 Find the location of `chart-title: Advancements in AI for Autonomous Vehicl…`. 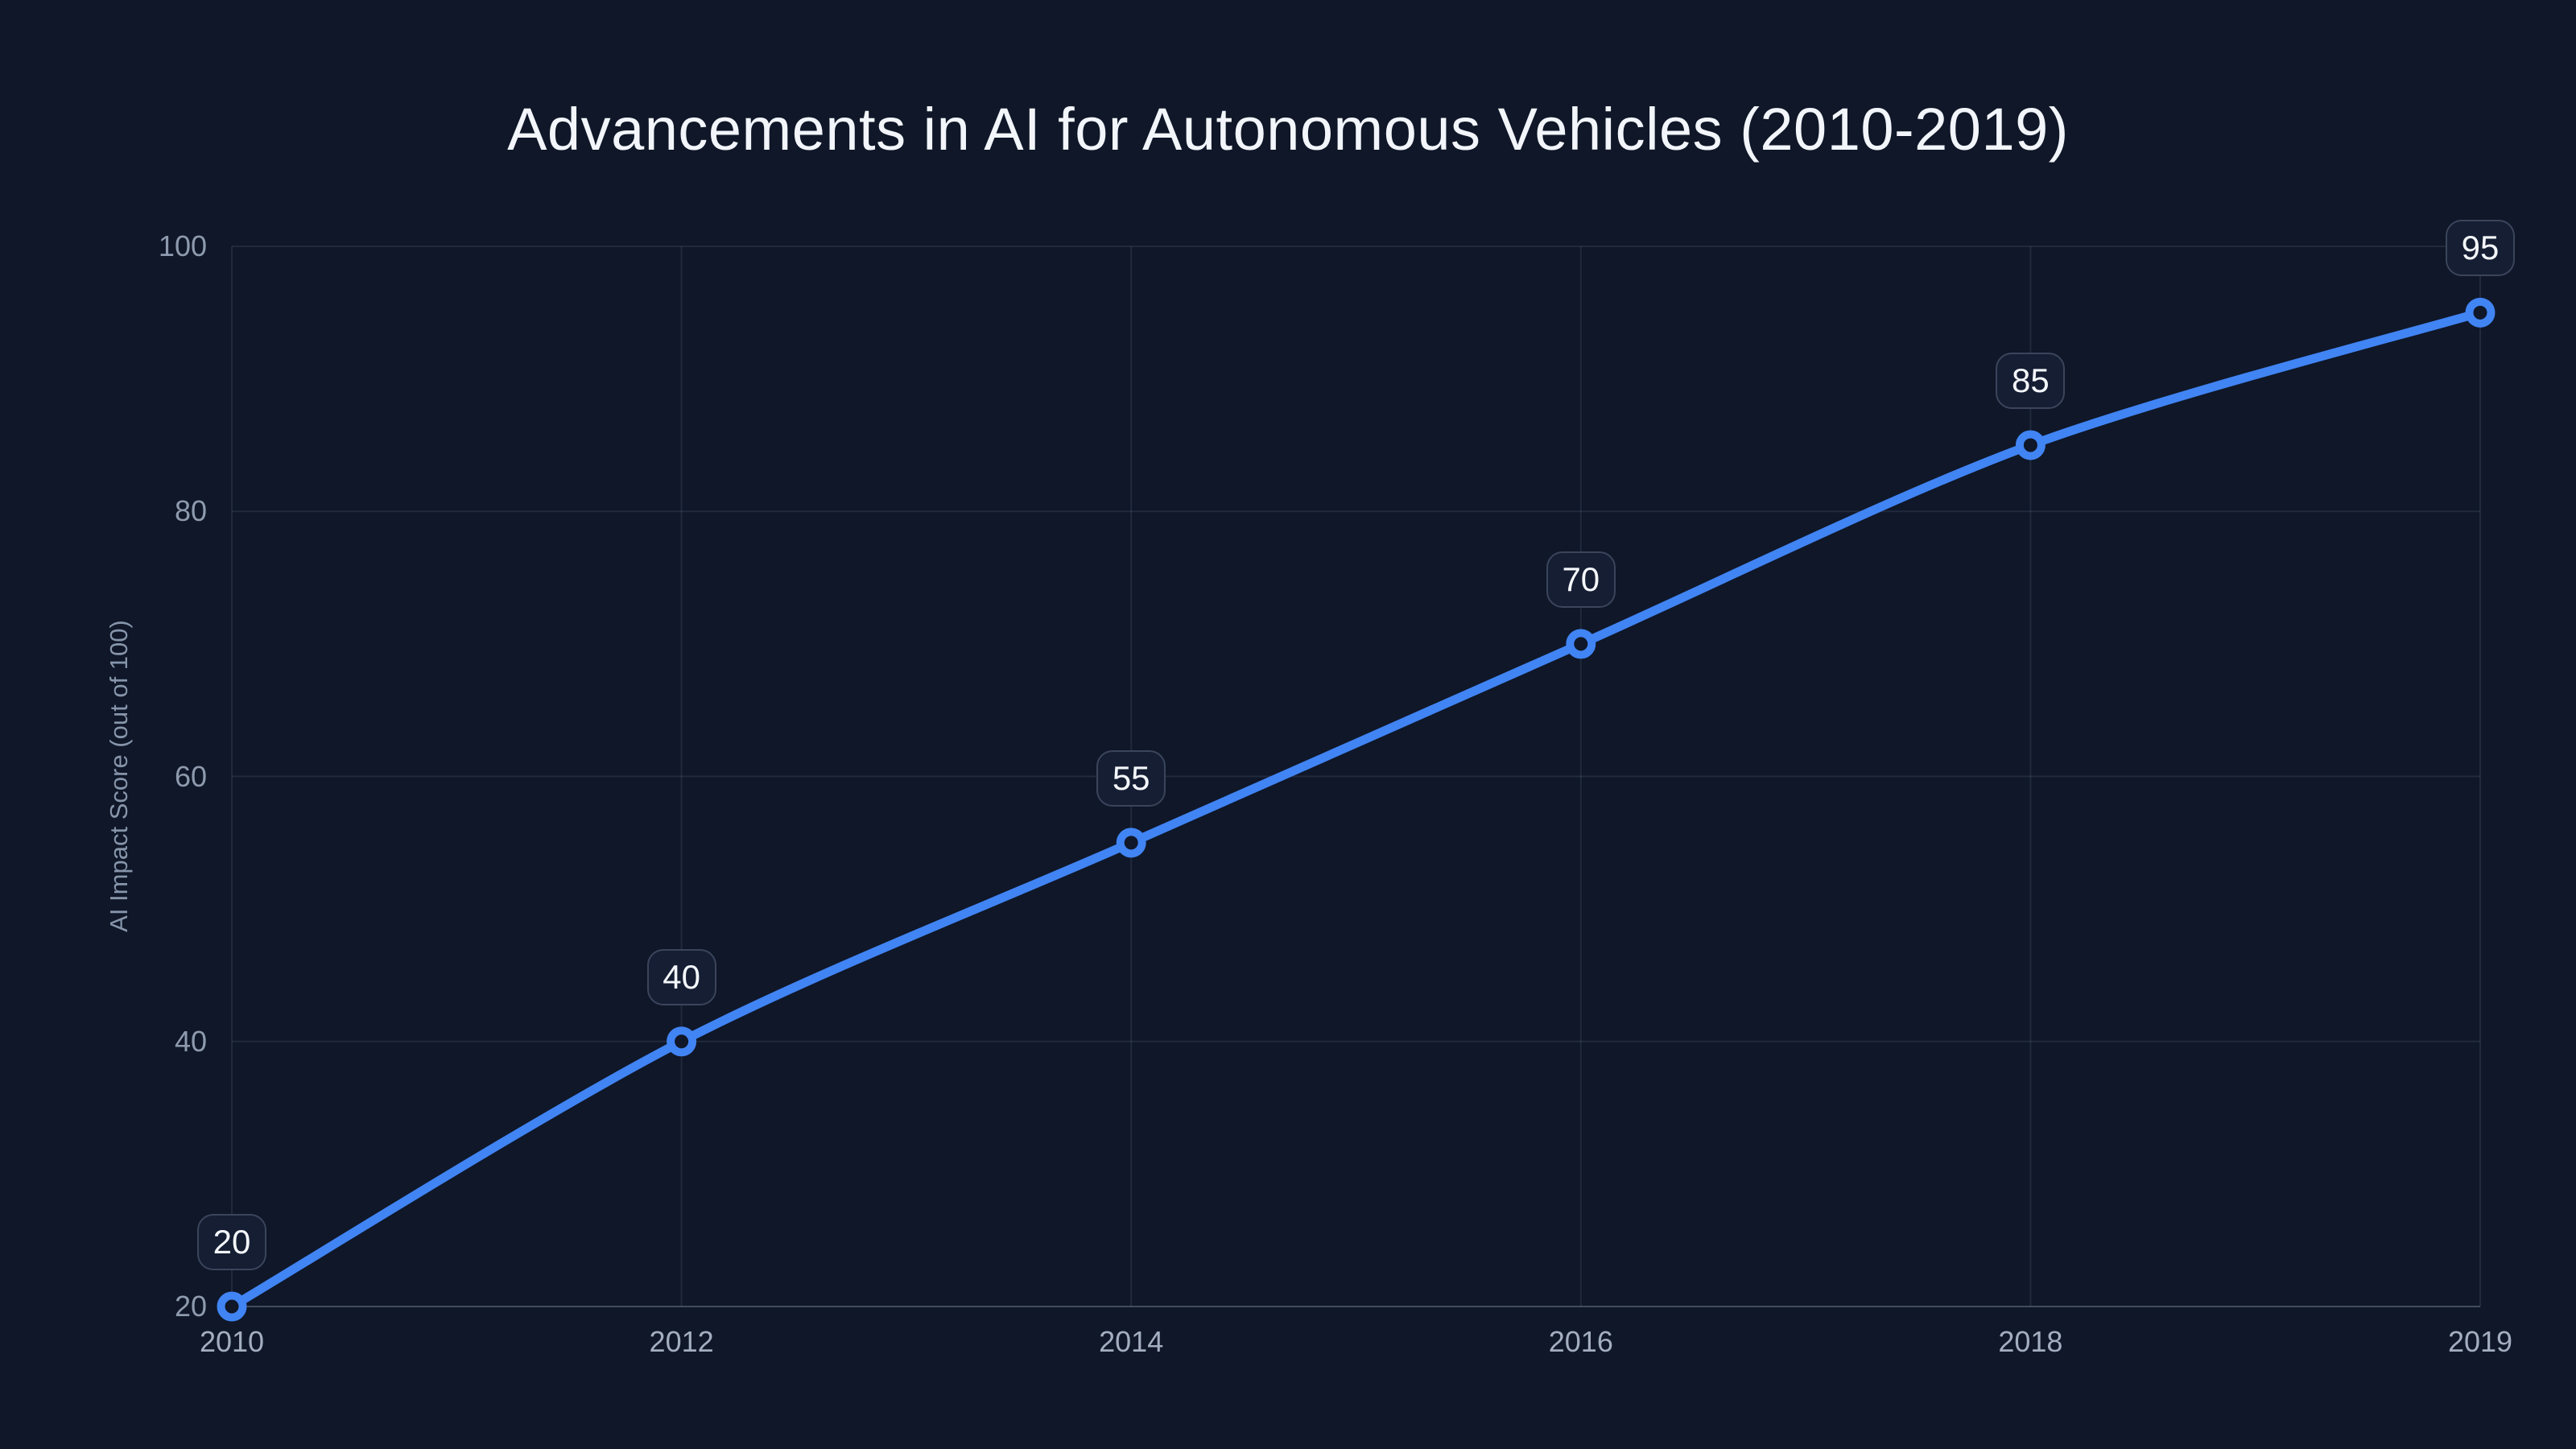

chart-title: Advancements in AI for Autonomous Vehicl… is located at coordinates (1288, 129).